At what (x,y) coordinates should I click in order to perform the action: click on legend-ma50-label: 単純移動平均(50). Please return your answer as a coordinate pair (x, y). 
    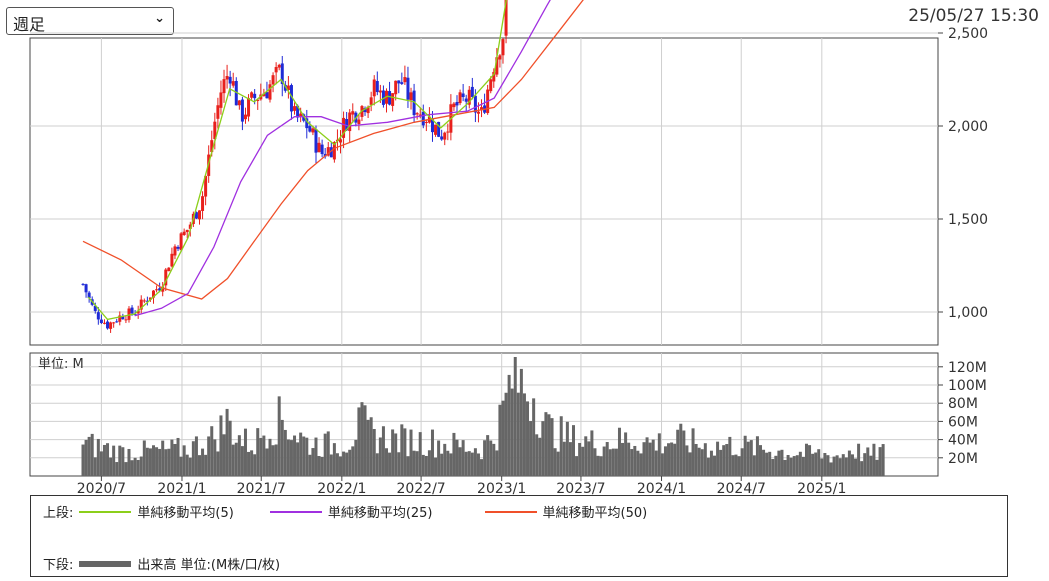
    Looking at the image, I should click on (595, 513).